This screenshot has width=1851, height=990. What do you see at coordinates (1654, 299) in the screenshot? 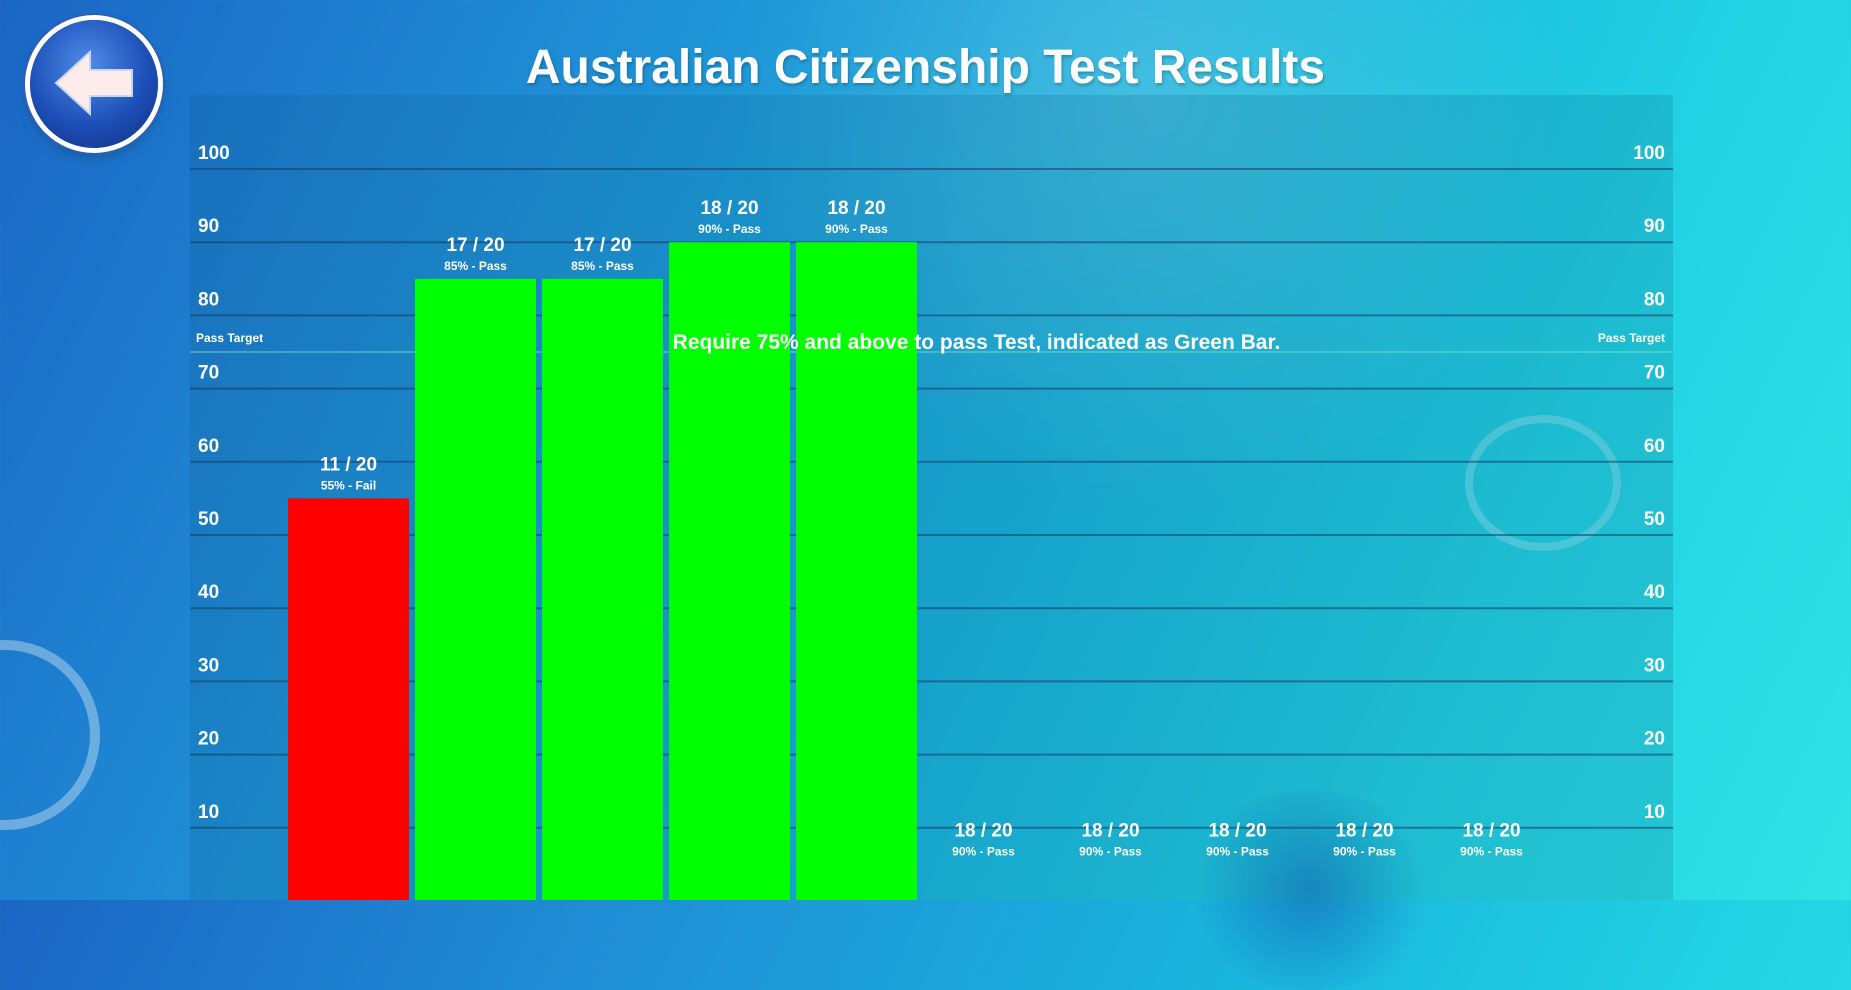
I see `y-tick-label-right: 80` at bounding box center [1654, 299].